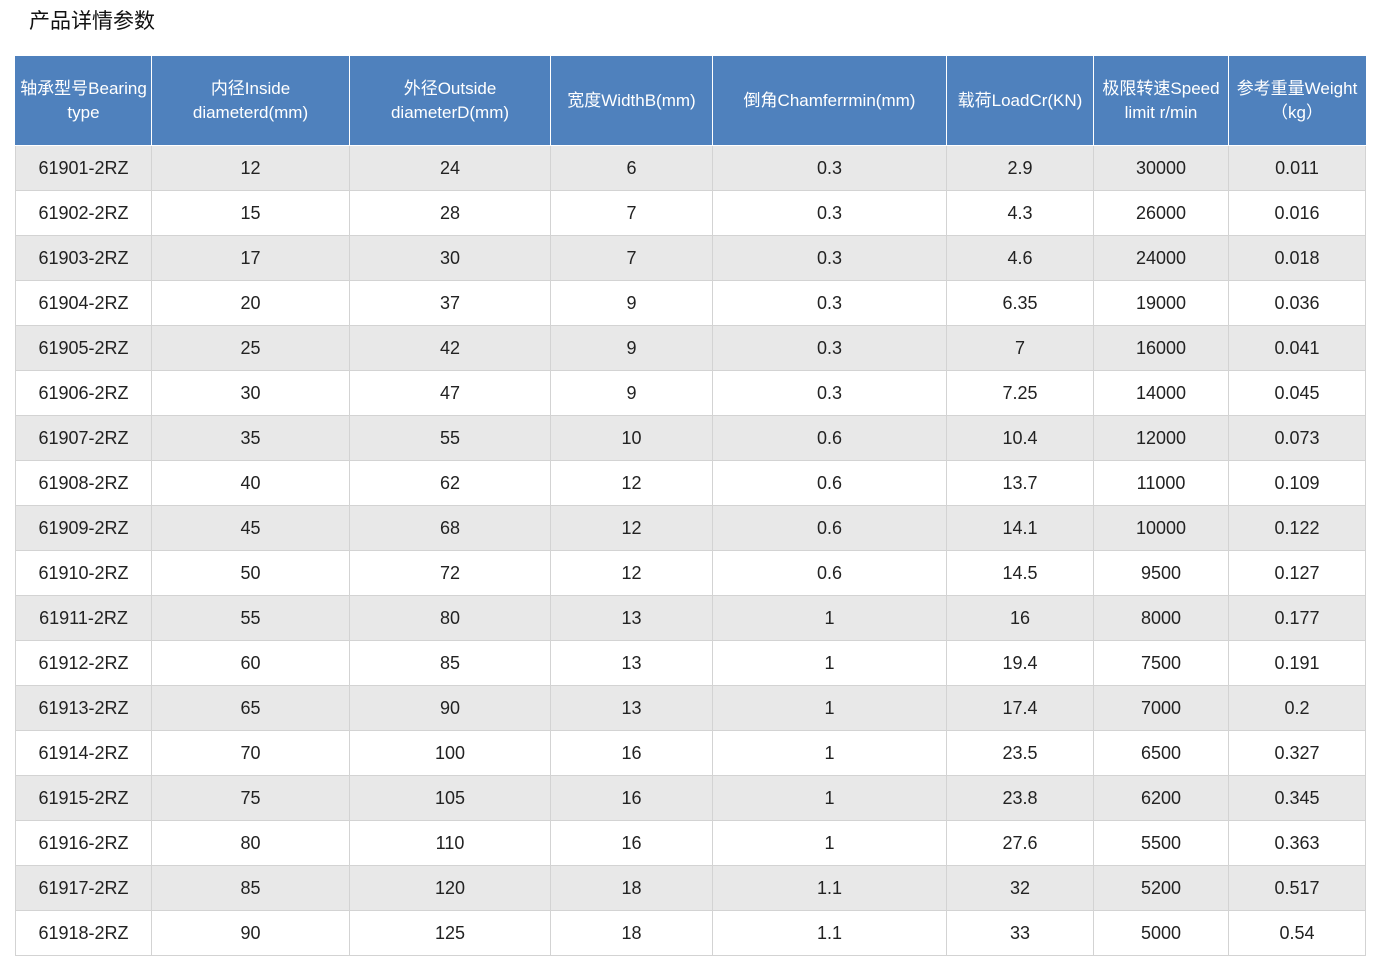  What do you see at coordinates (250, 303) in the screenshot?
I see `cell-inside-diameter: 20` at bounding box center [250, 303].